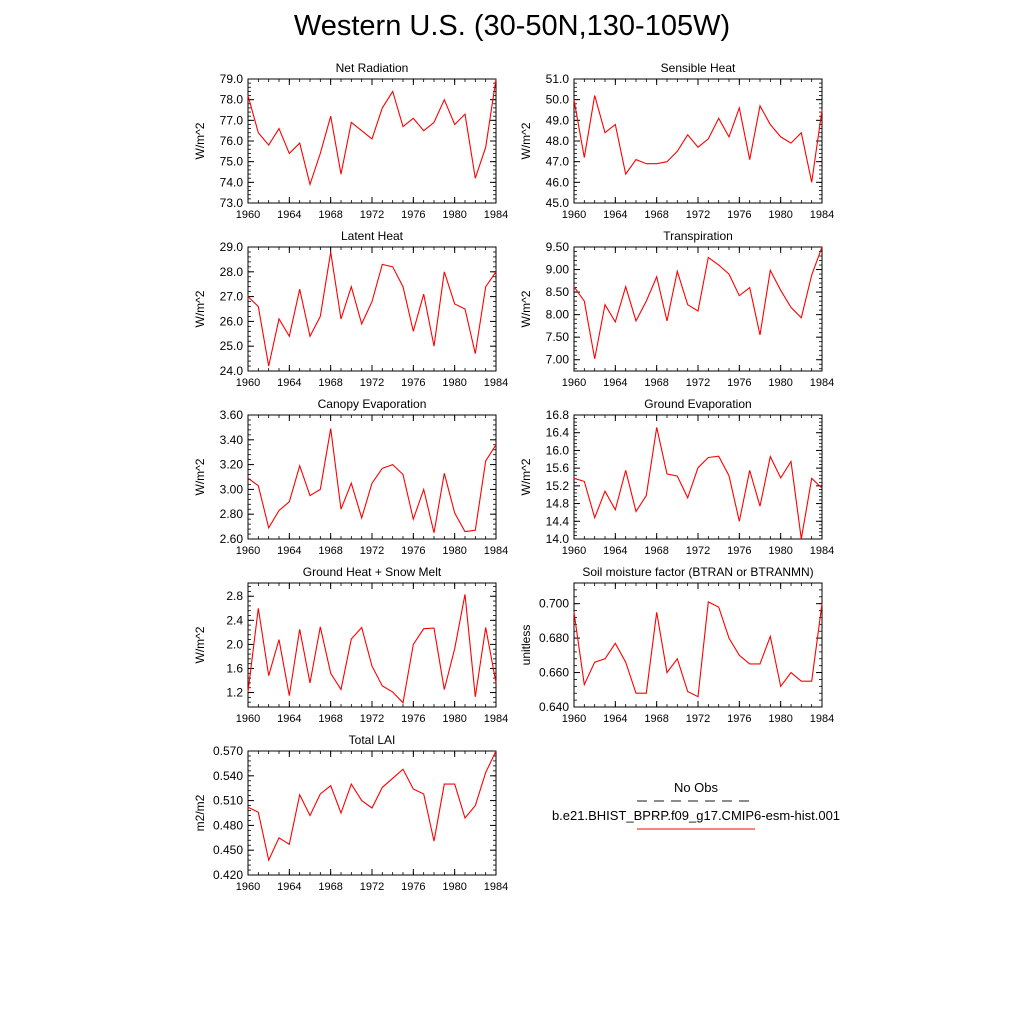 Image resolution: width=1024 pixels, height=1024 pixels. I want to click on y-tick-label: 51.0, so click(558, 79).